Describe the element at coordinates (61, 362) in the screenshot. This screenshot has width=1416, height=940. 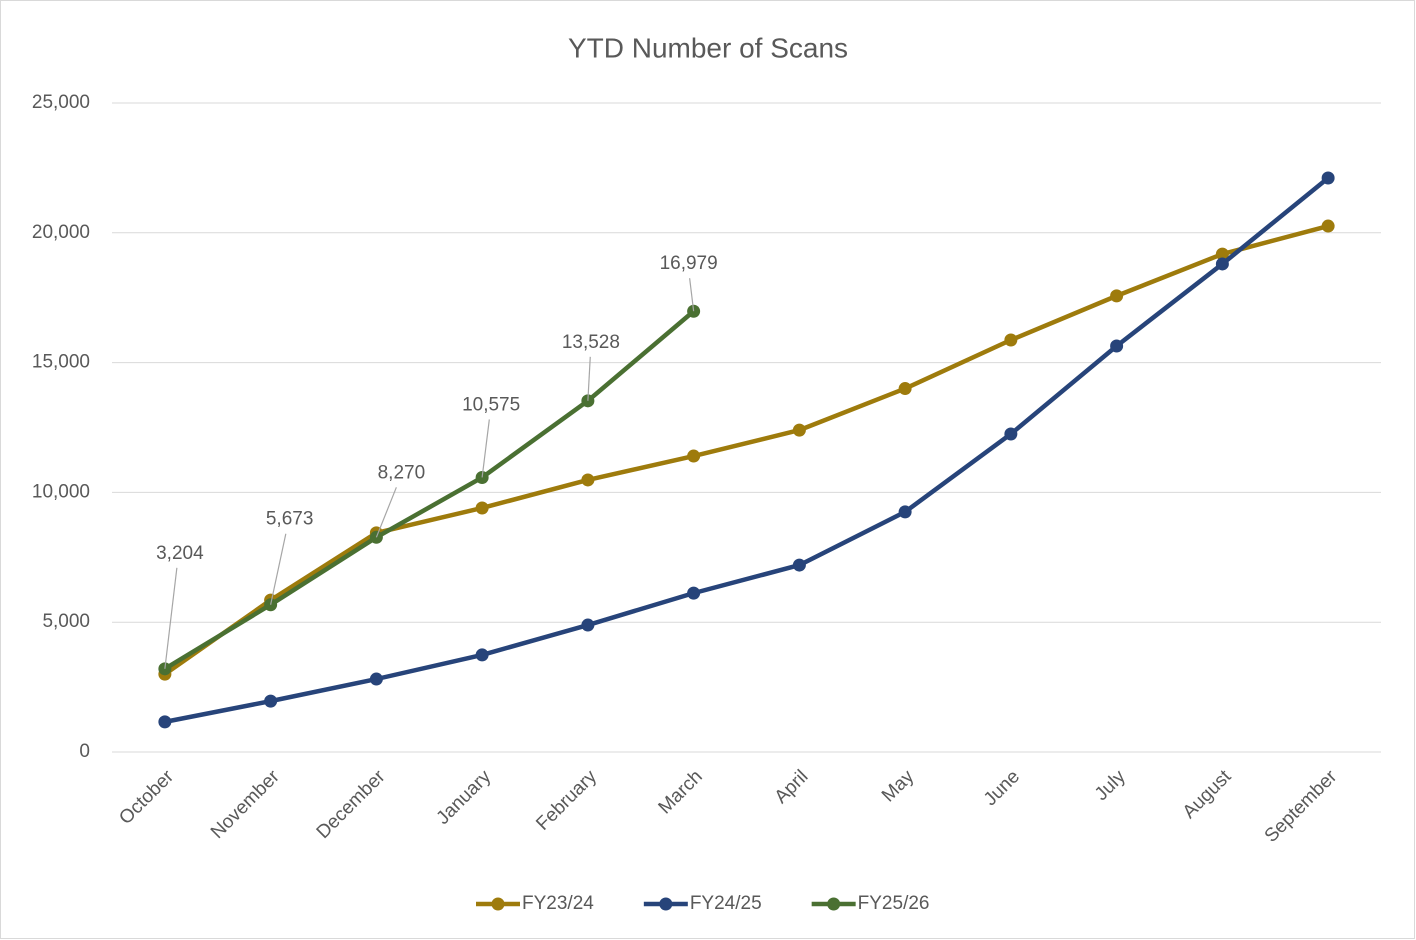
I see `y-tick-label: 15,000` at that location.